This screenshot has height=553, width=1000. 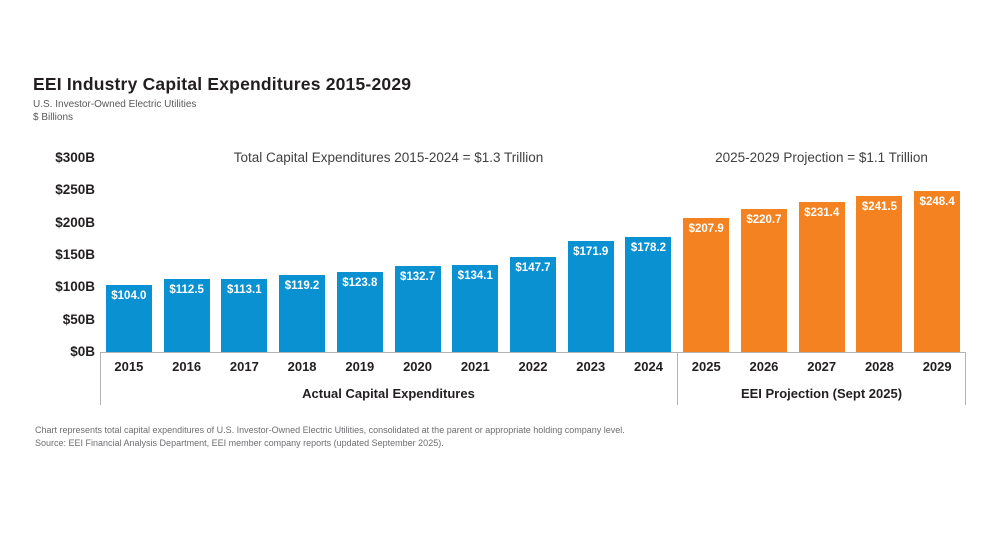 What do you see at coordinates (764, 220) in the screenshot?
I see `bar-value-label-2026: $220.7` at bounding box center [764, 220].